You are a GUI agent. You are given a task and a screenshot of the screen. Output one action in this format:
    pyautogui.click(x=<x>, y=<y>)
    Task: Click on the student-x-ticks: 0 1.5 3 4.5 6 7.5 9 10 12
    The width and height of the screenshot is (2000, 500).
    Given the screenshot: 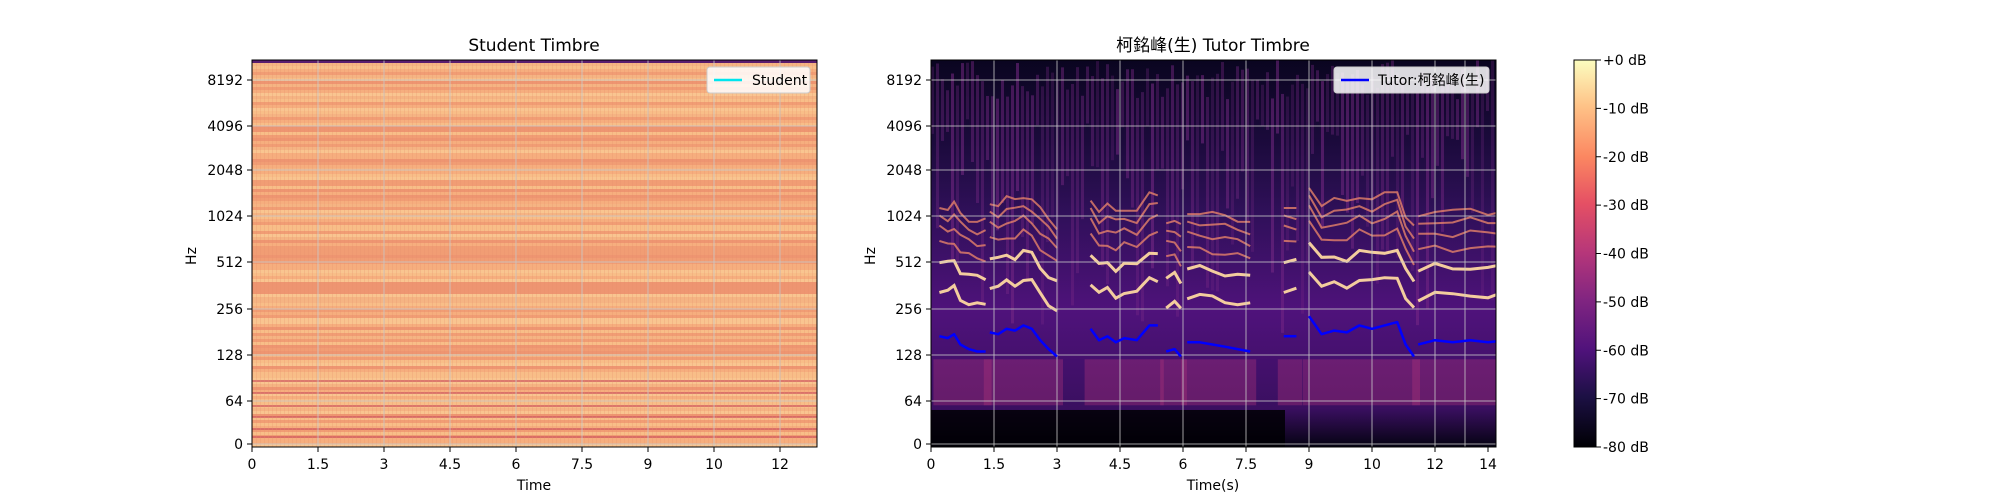 What is the action you would take?
    pyautogui.click(x=518, y=460)
    